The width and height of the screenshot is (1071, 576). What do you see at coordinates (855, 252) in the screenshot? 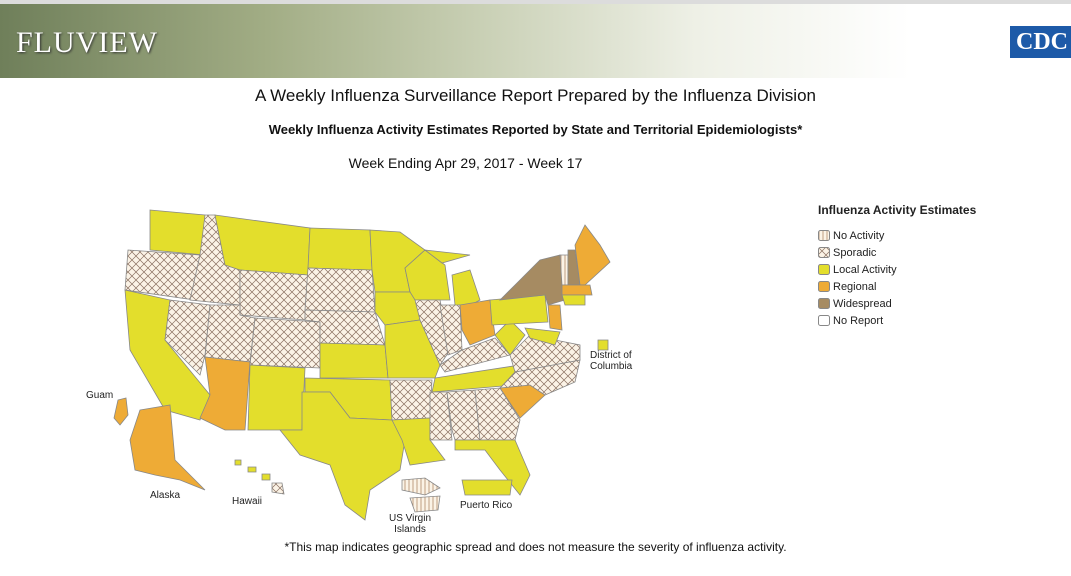
I see `legend-label: Sporadic` at bounding box center [855, 252].